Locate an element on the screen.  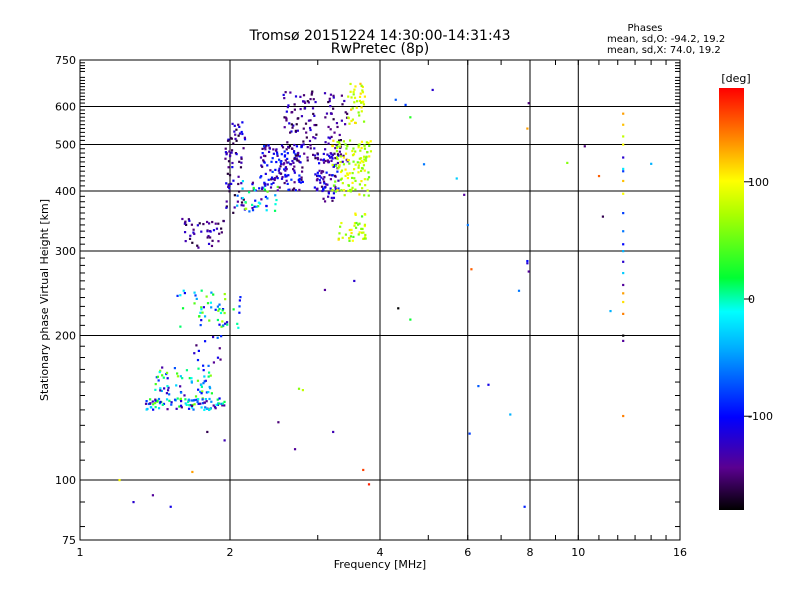
y-tick-label: 75 is located at coordinates (69, 540).